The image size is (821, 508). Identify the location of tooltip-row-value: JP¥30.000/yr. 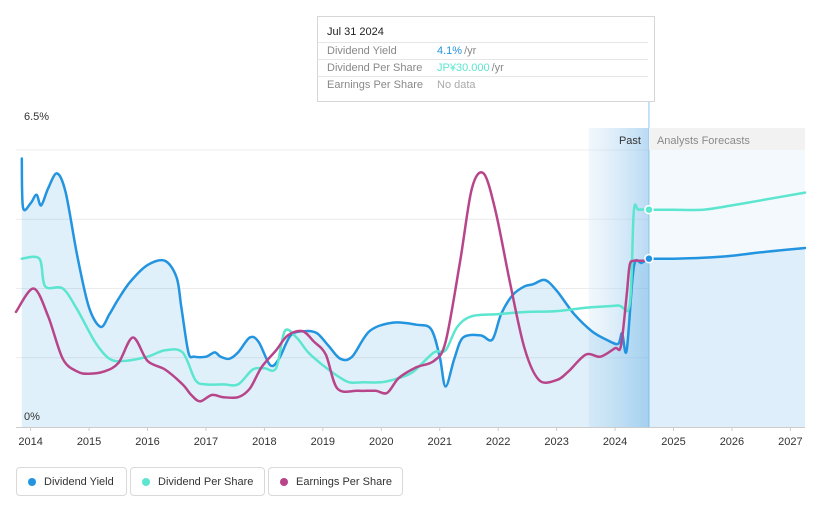
(470, 68).